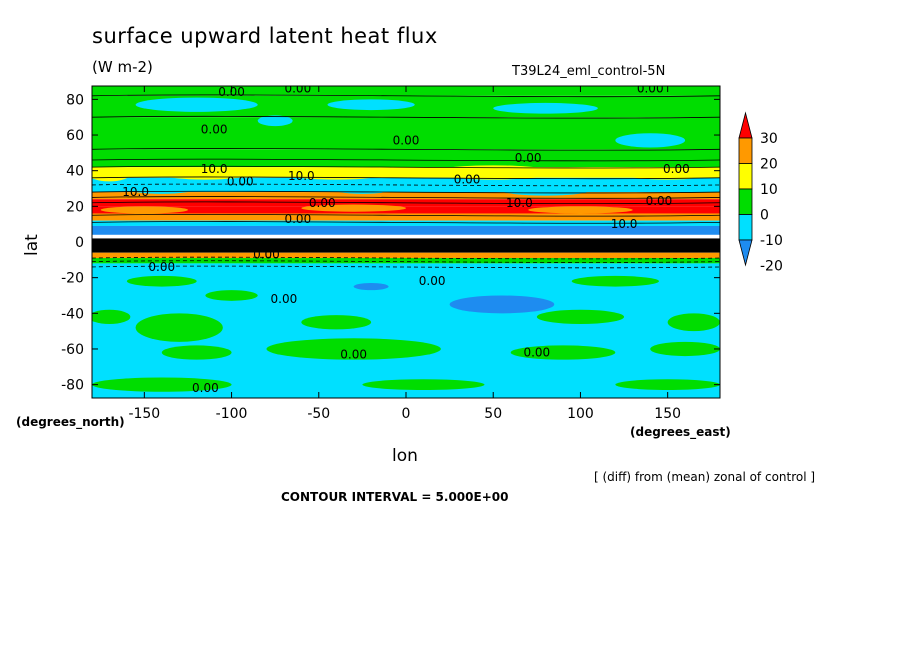  Describe the element at coordinates (75, 172) in the screenshot. I see `y-tick-label: 40` at that location.